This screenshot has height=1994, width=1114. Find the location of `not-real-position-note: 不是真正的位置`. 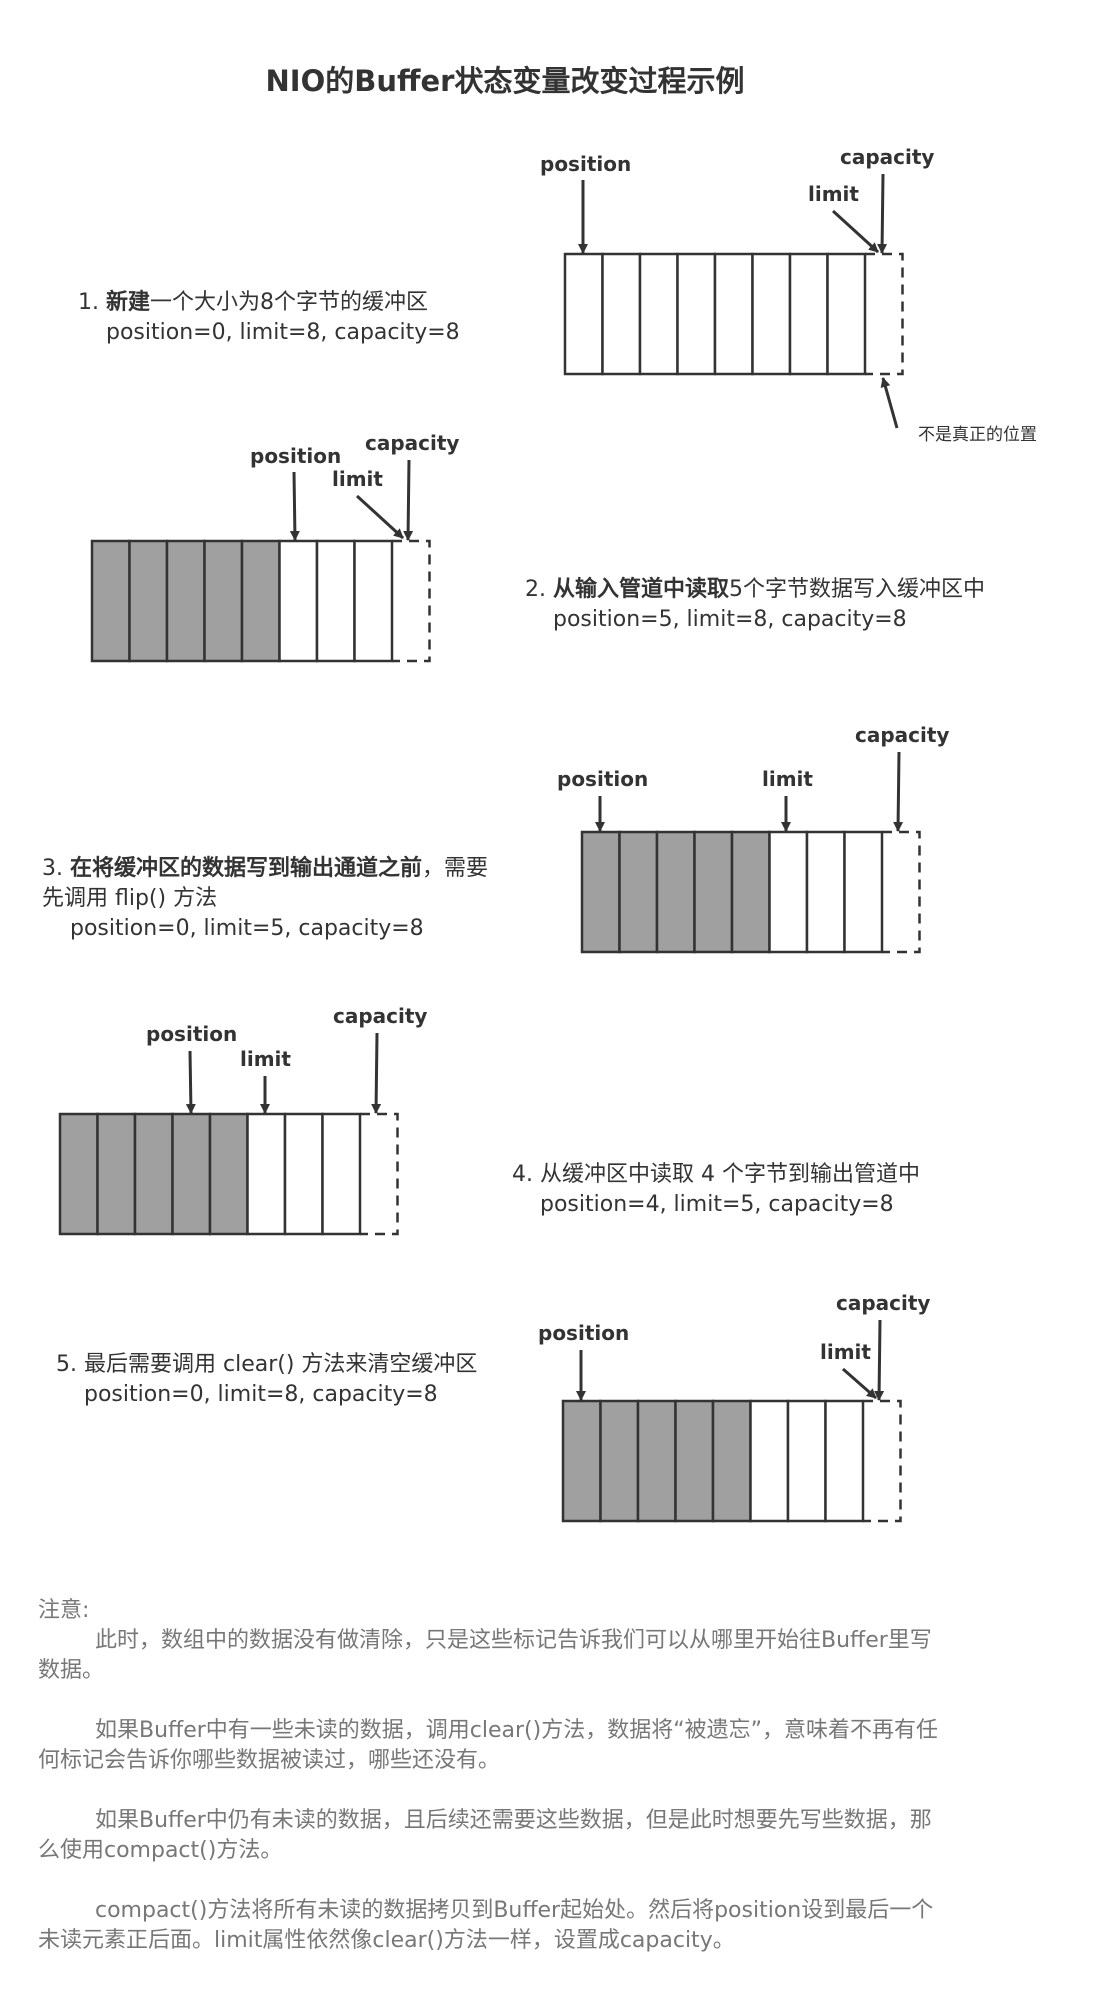

not-real-position-note: 不是真正的位置 is located at coordinates (977, 435).